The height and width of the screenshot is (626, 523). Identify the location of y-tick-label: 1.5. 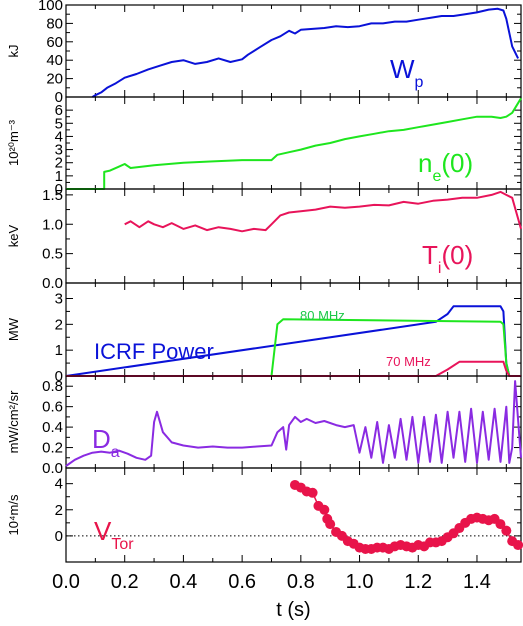
(52, 195).